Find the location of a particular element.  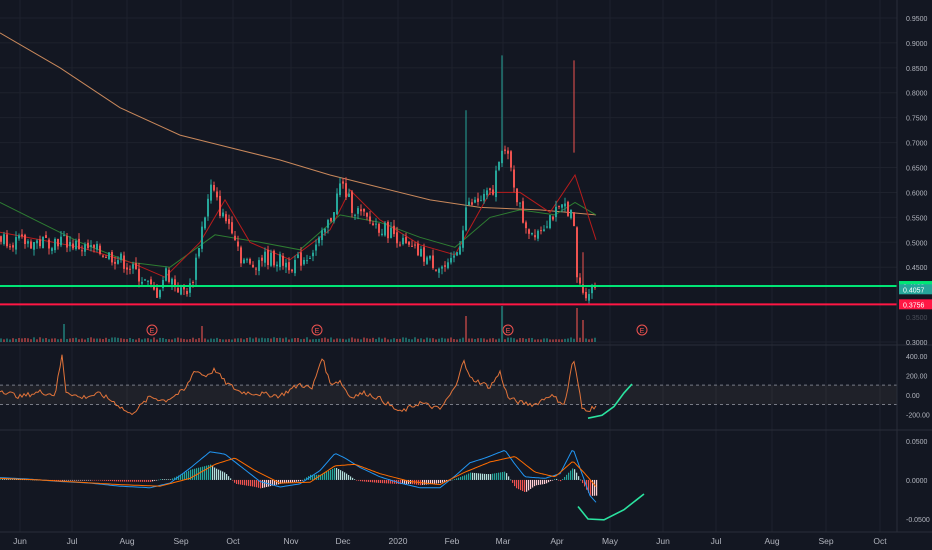

x-tick-label: Jul is located at coordinates (72, 541).